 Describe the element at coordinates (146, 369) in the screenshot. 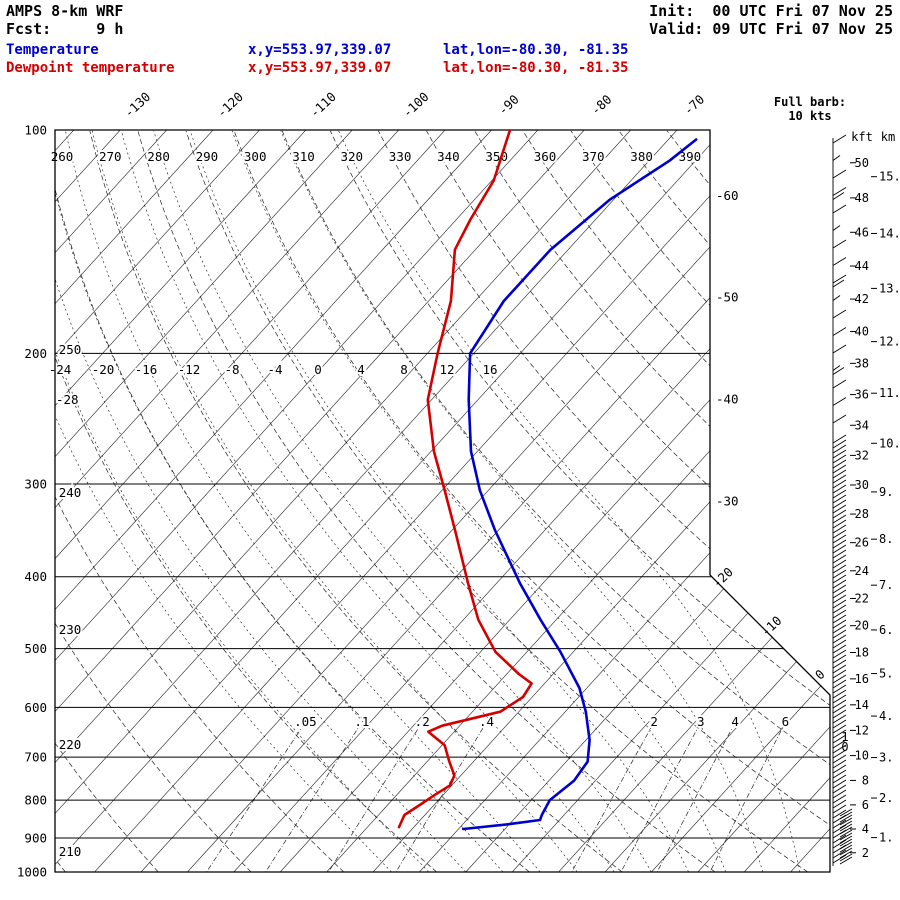

I see `grid-label: -16` at that location.